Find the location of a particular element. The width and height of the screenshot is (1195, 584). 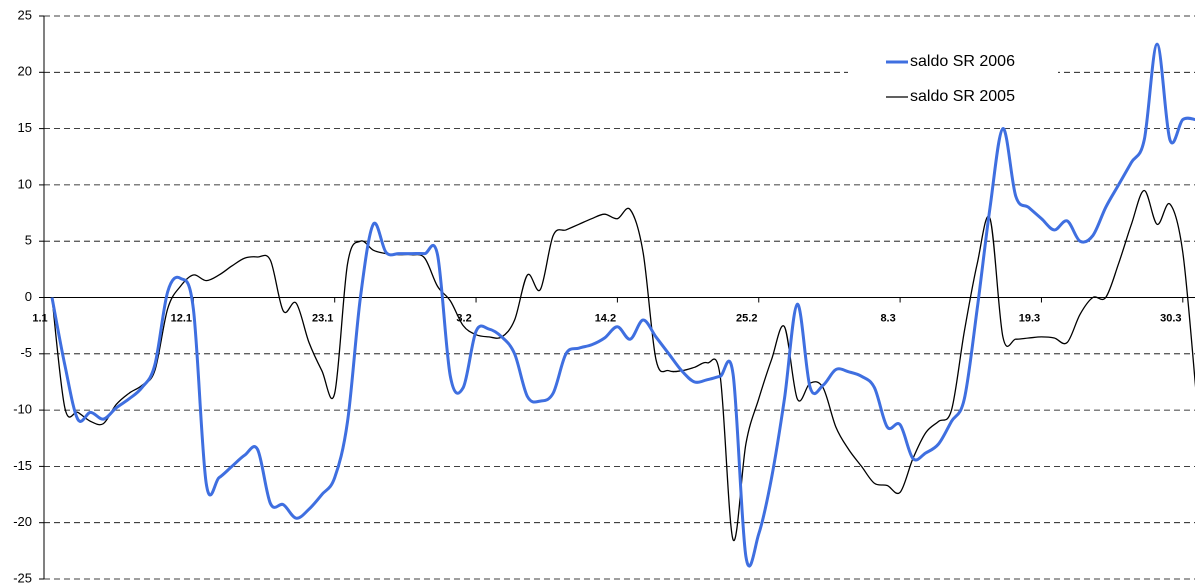

legend-box is located at coordinates (953, 80).